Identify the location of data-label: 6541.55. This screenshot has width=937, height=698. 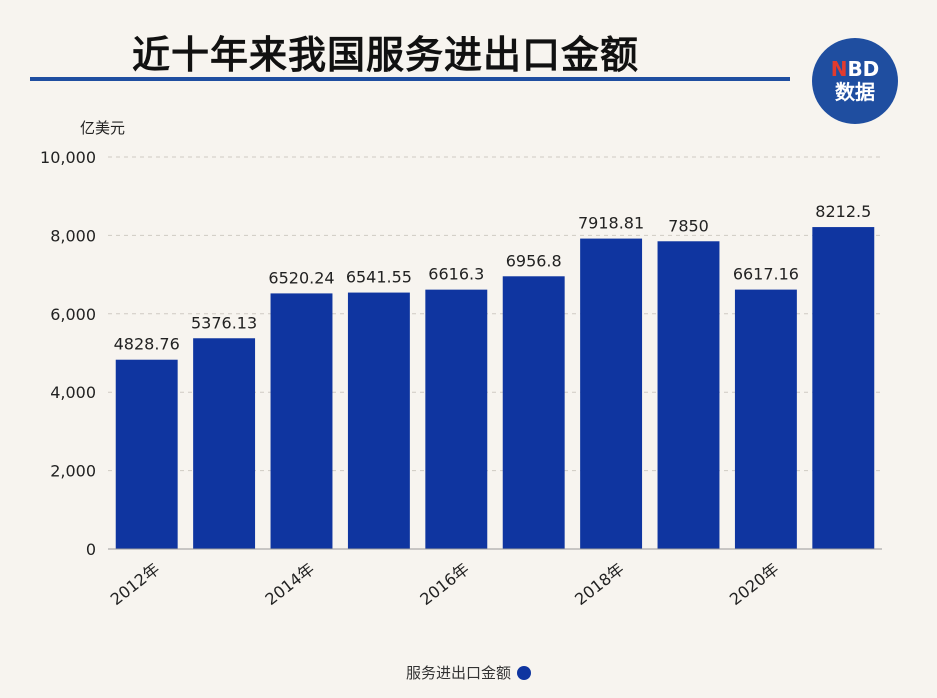
(379, 277).